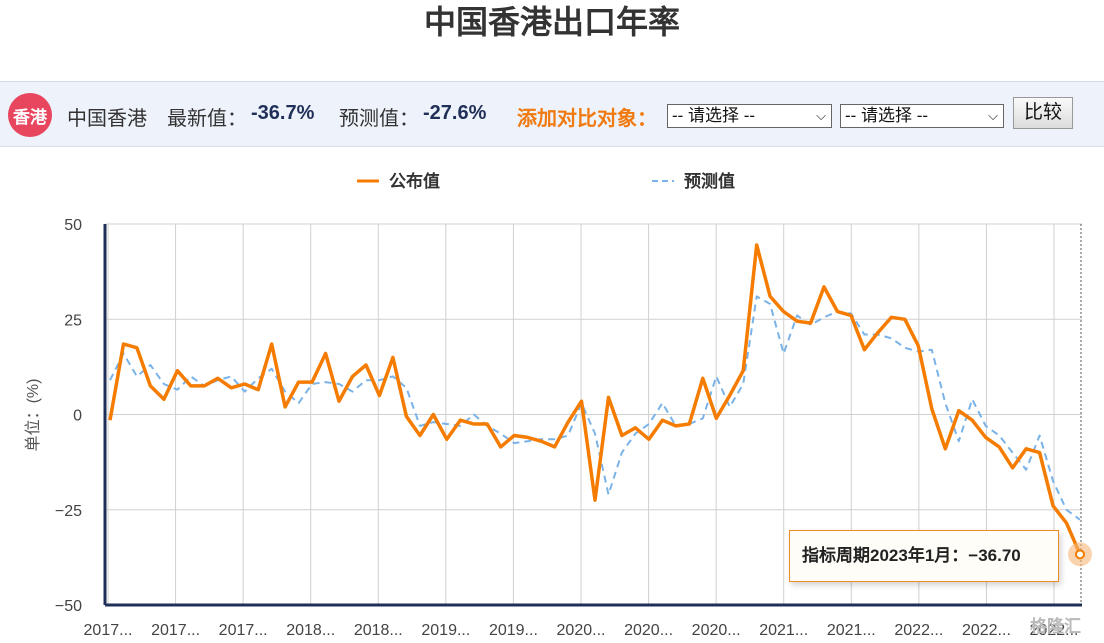 This screenshot has width=1104, height=643. Describe the element at coordinates (887, 115) in the screenshot. I see `compare-select-2-value: -- 请选择 --` at that location.